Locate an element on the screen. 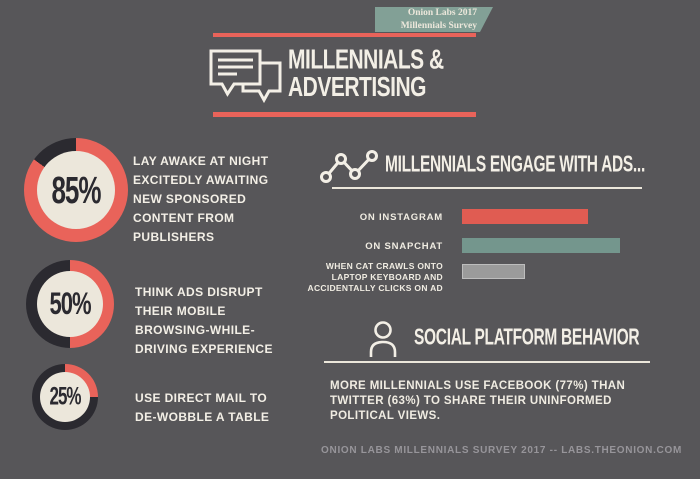  donut-chart-85: 85% is located at coordinates (76, 190).